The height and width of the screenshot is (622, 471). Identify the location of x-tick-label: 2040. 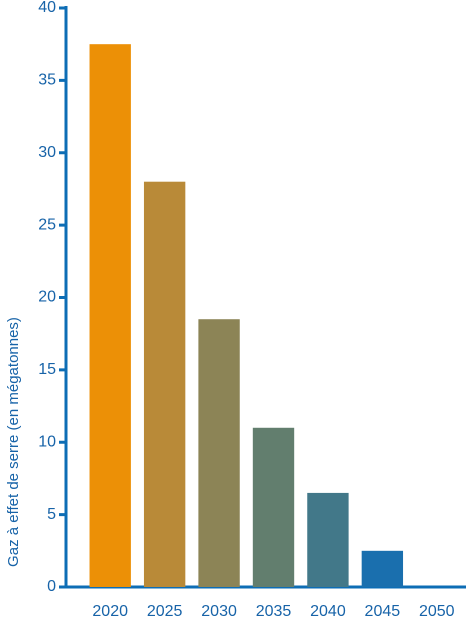
(328, 611).